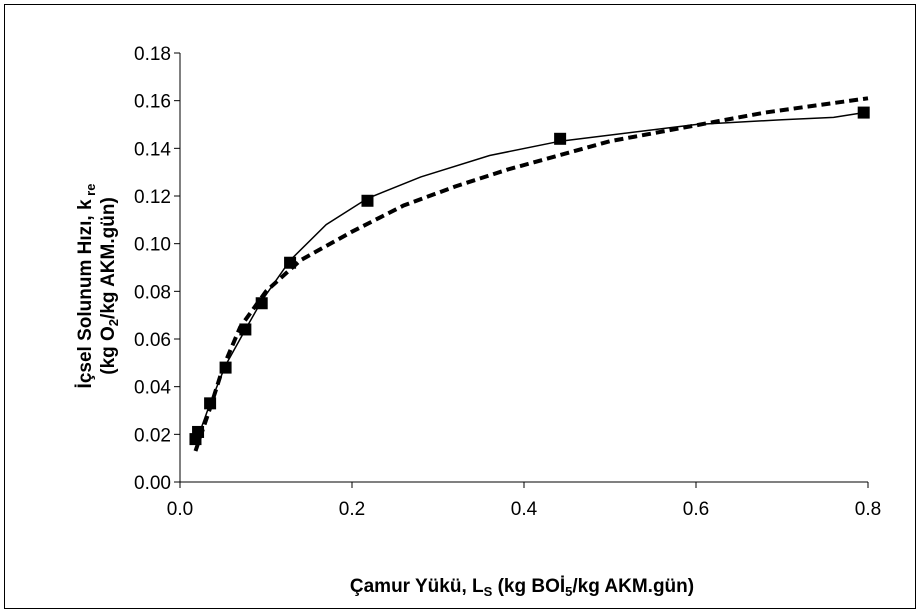 The image size is (920, 614). Describe the element at coordinates (152, 435) in the screenshot. I see `y-tick-label: 0.02` at that location.